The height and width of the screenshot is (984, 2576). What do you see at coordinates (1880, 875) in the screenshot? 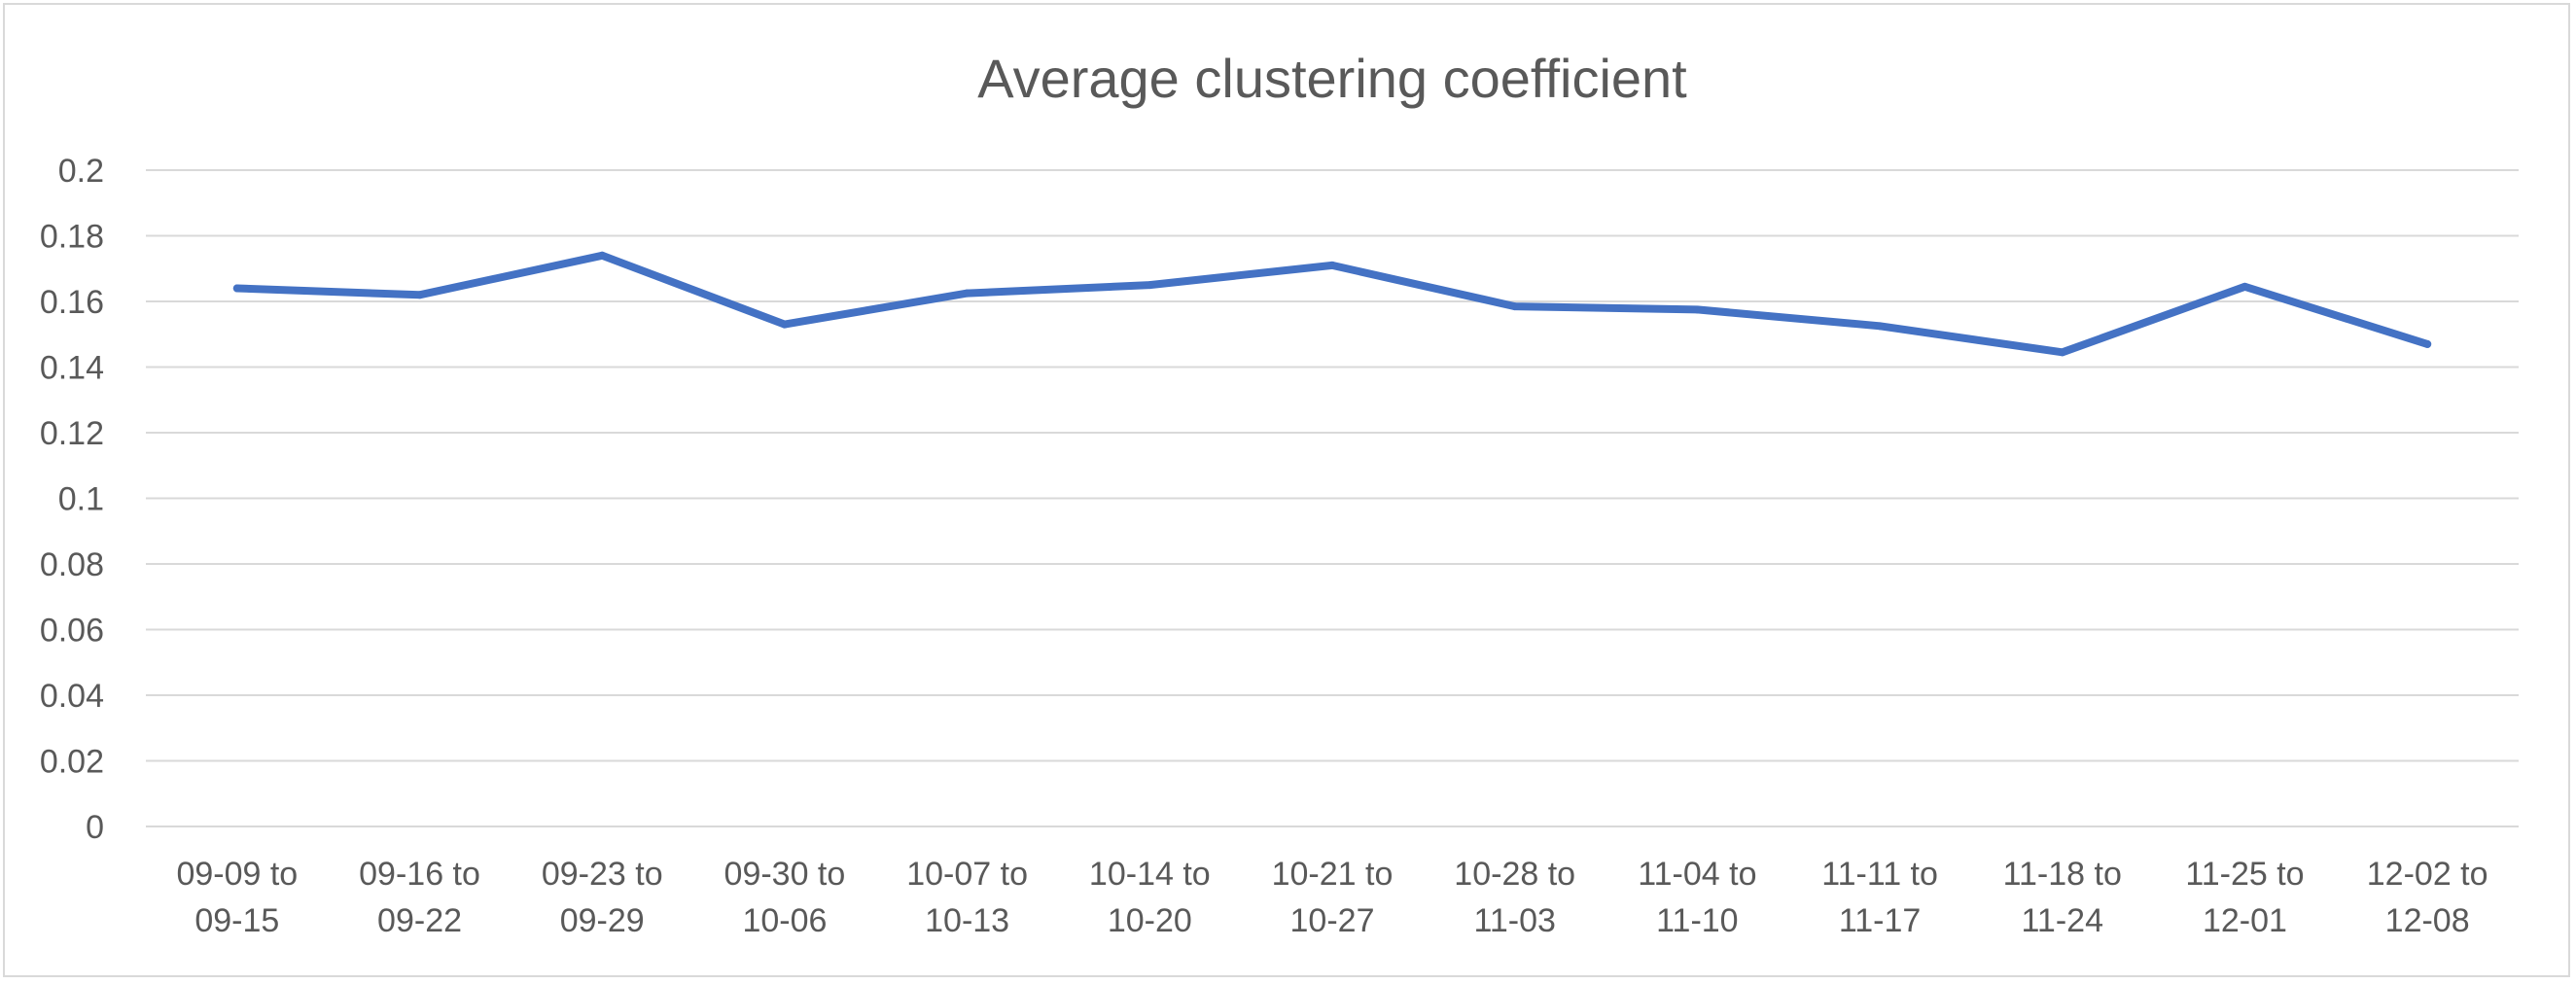
I see `x-tick-label: 11-11 to` at bounding box center [1880, 875].